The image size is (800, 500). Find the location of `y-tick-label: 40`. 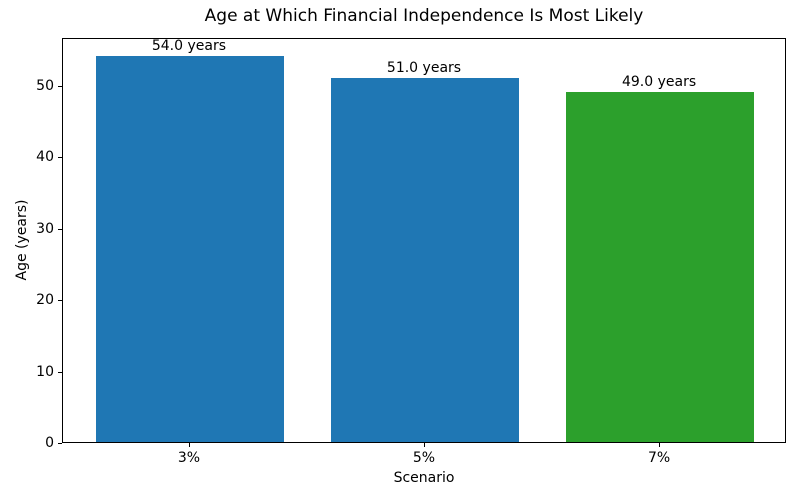

y-tick-label: 40 is located at coordinates (45, 157).